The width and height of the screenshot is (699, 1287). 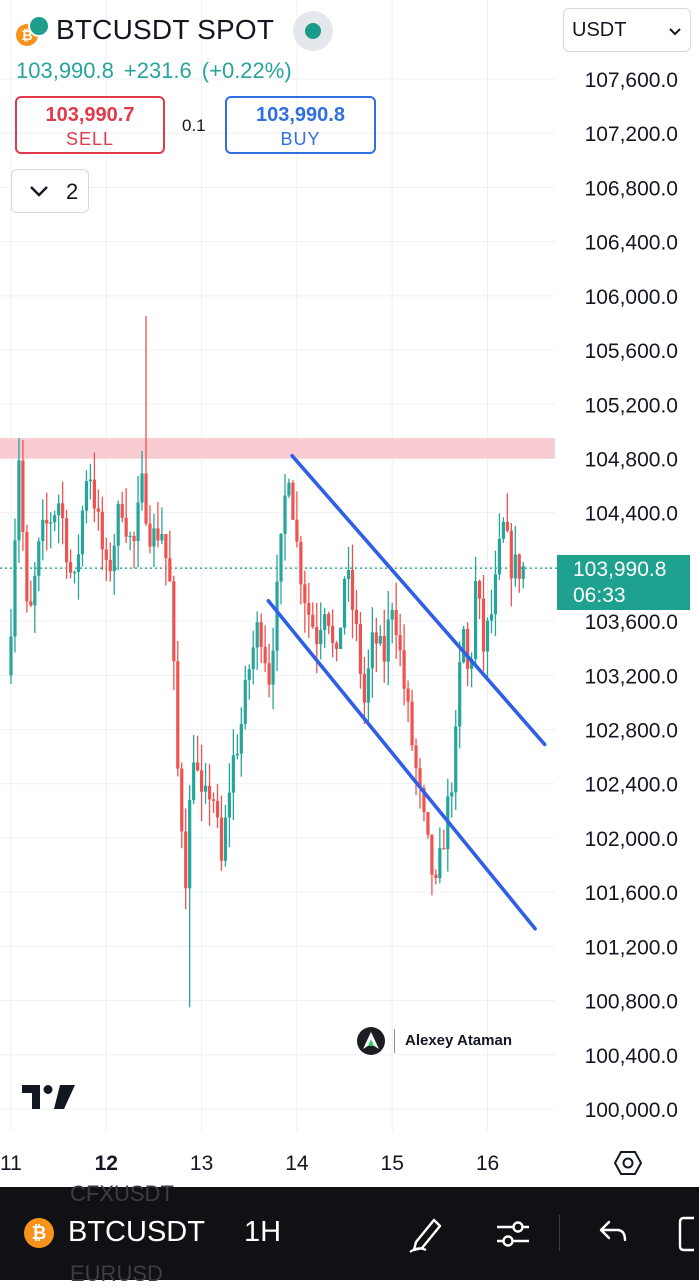 I want to click on price-change-pct: (+0.22%), so click(x=246, y=70).